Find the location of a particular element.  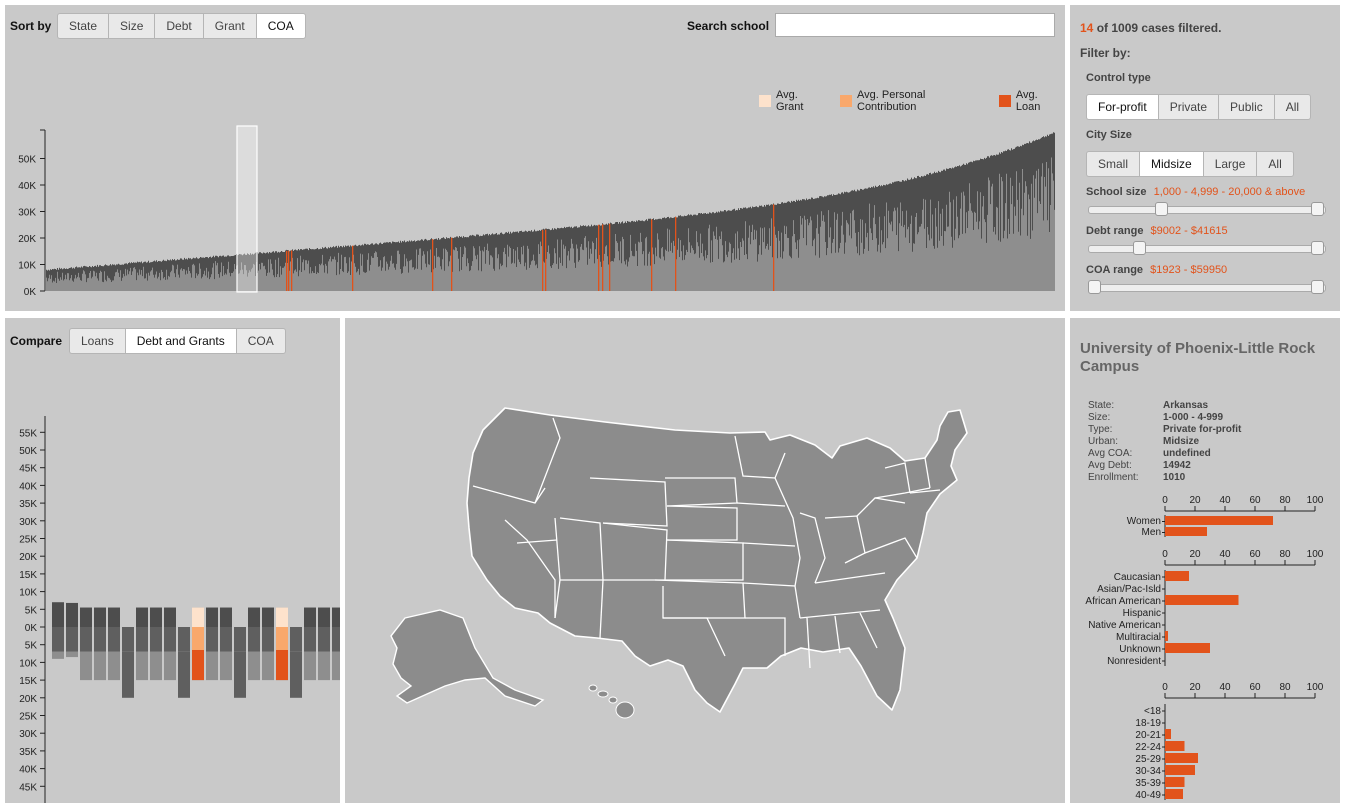

compare-loans-button: Loans is located at coordinates (97, 341).